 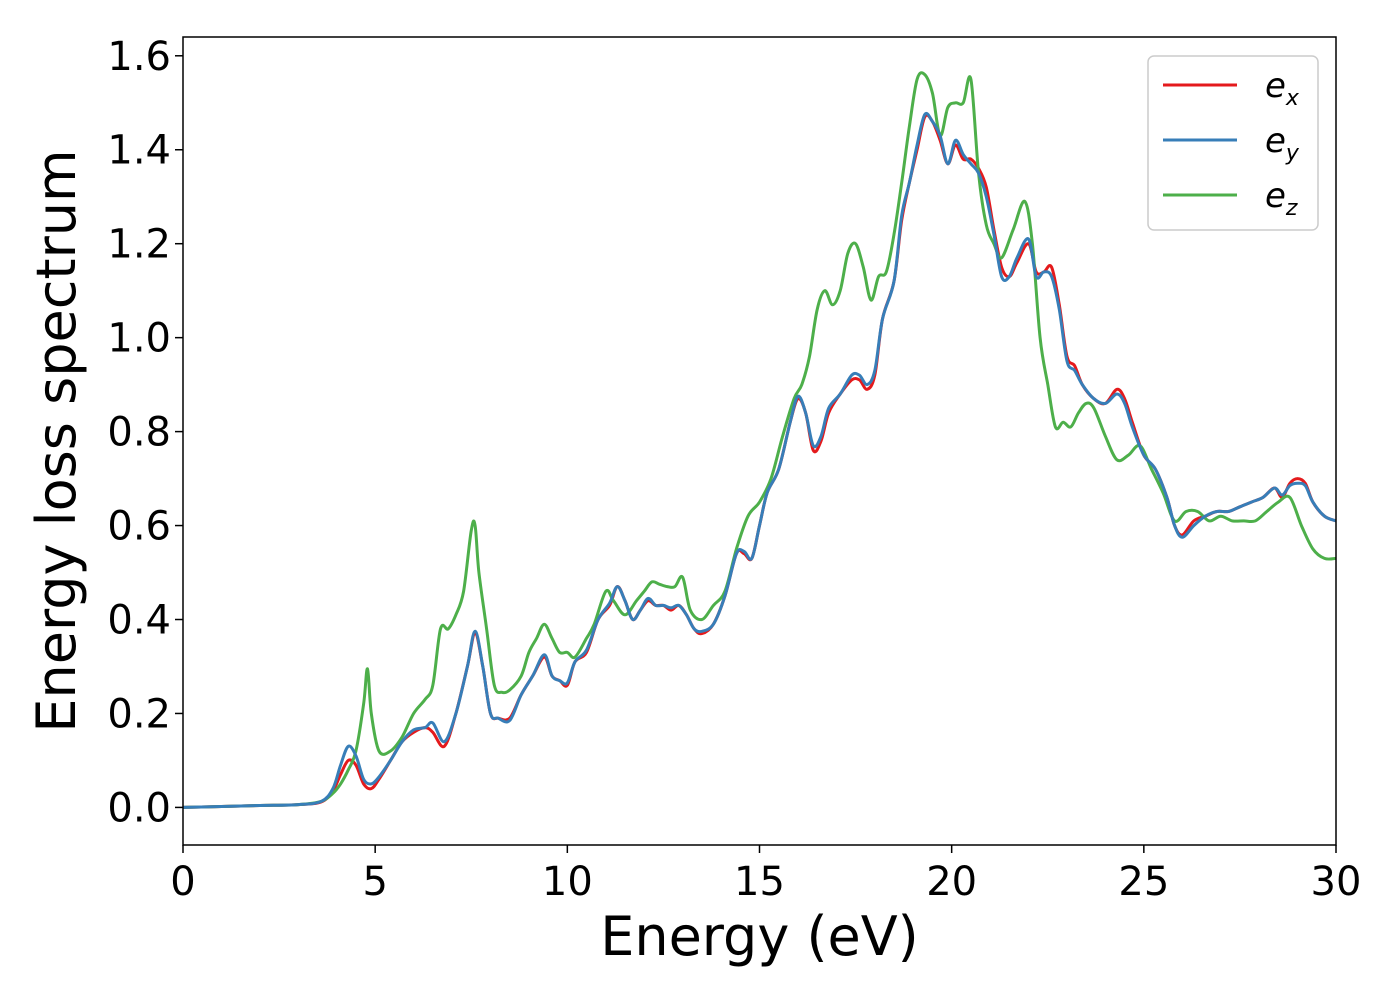 I want to click on x-tick-label: 10, so click(x=567, y=882).